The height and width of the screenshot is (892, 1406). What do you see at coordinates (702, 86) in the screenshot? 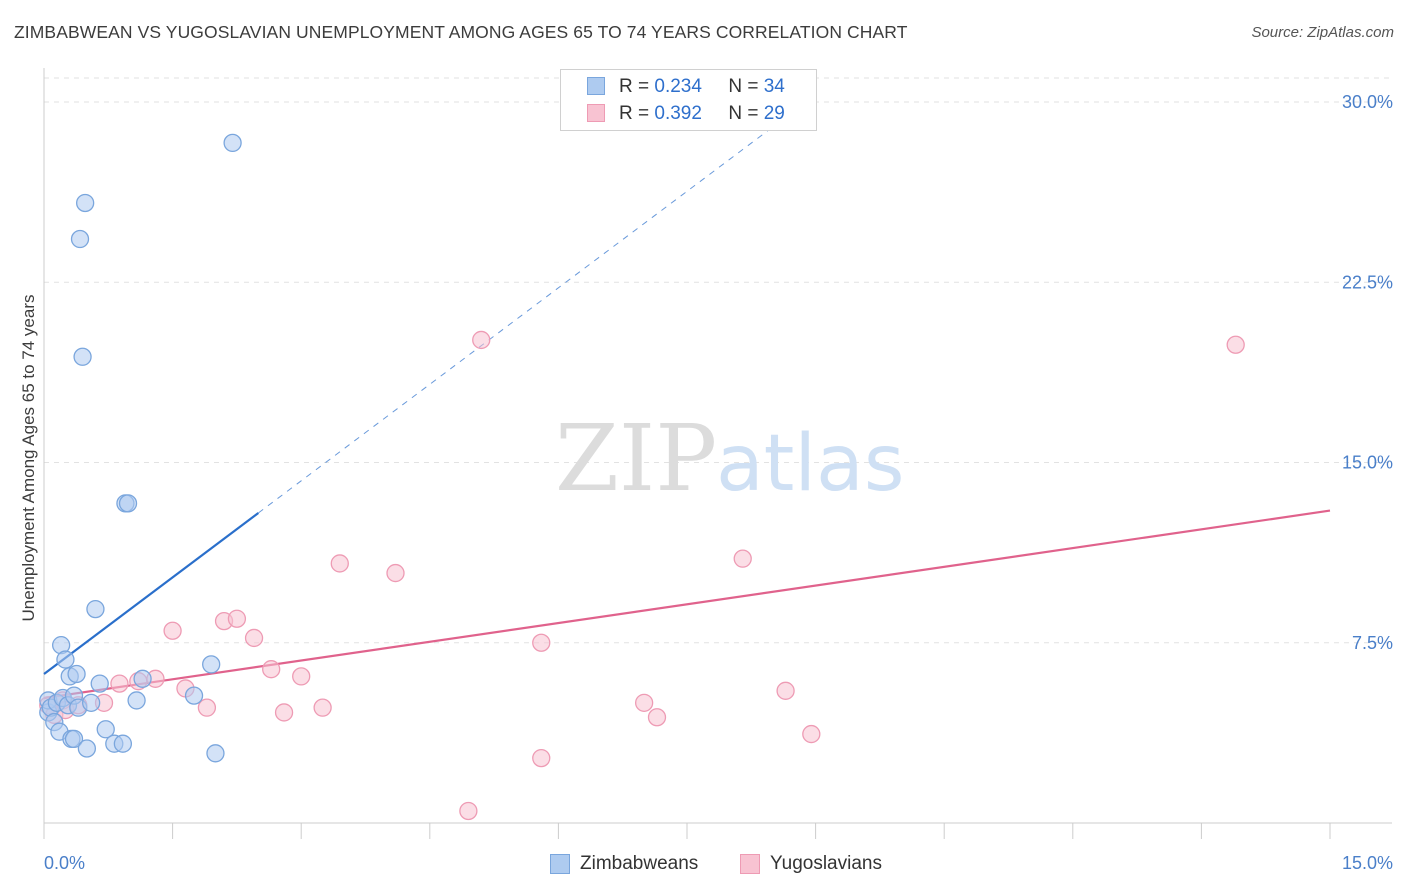
I see `legend-stats-zimbabweans: R = 0.234 N = 34` at bounding box center [702, 86].